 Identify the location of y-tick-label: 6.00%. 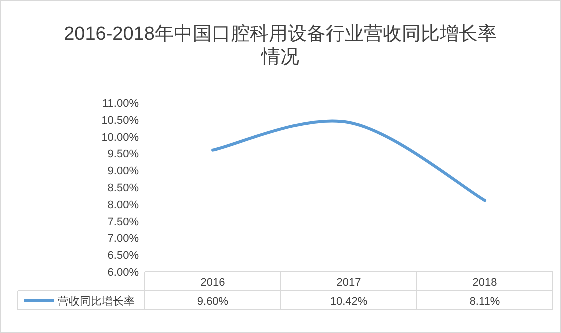
(124, 273).